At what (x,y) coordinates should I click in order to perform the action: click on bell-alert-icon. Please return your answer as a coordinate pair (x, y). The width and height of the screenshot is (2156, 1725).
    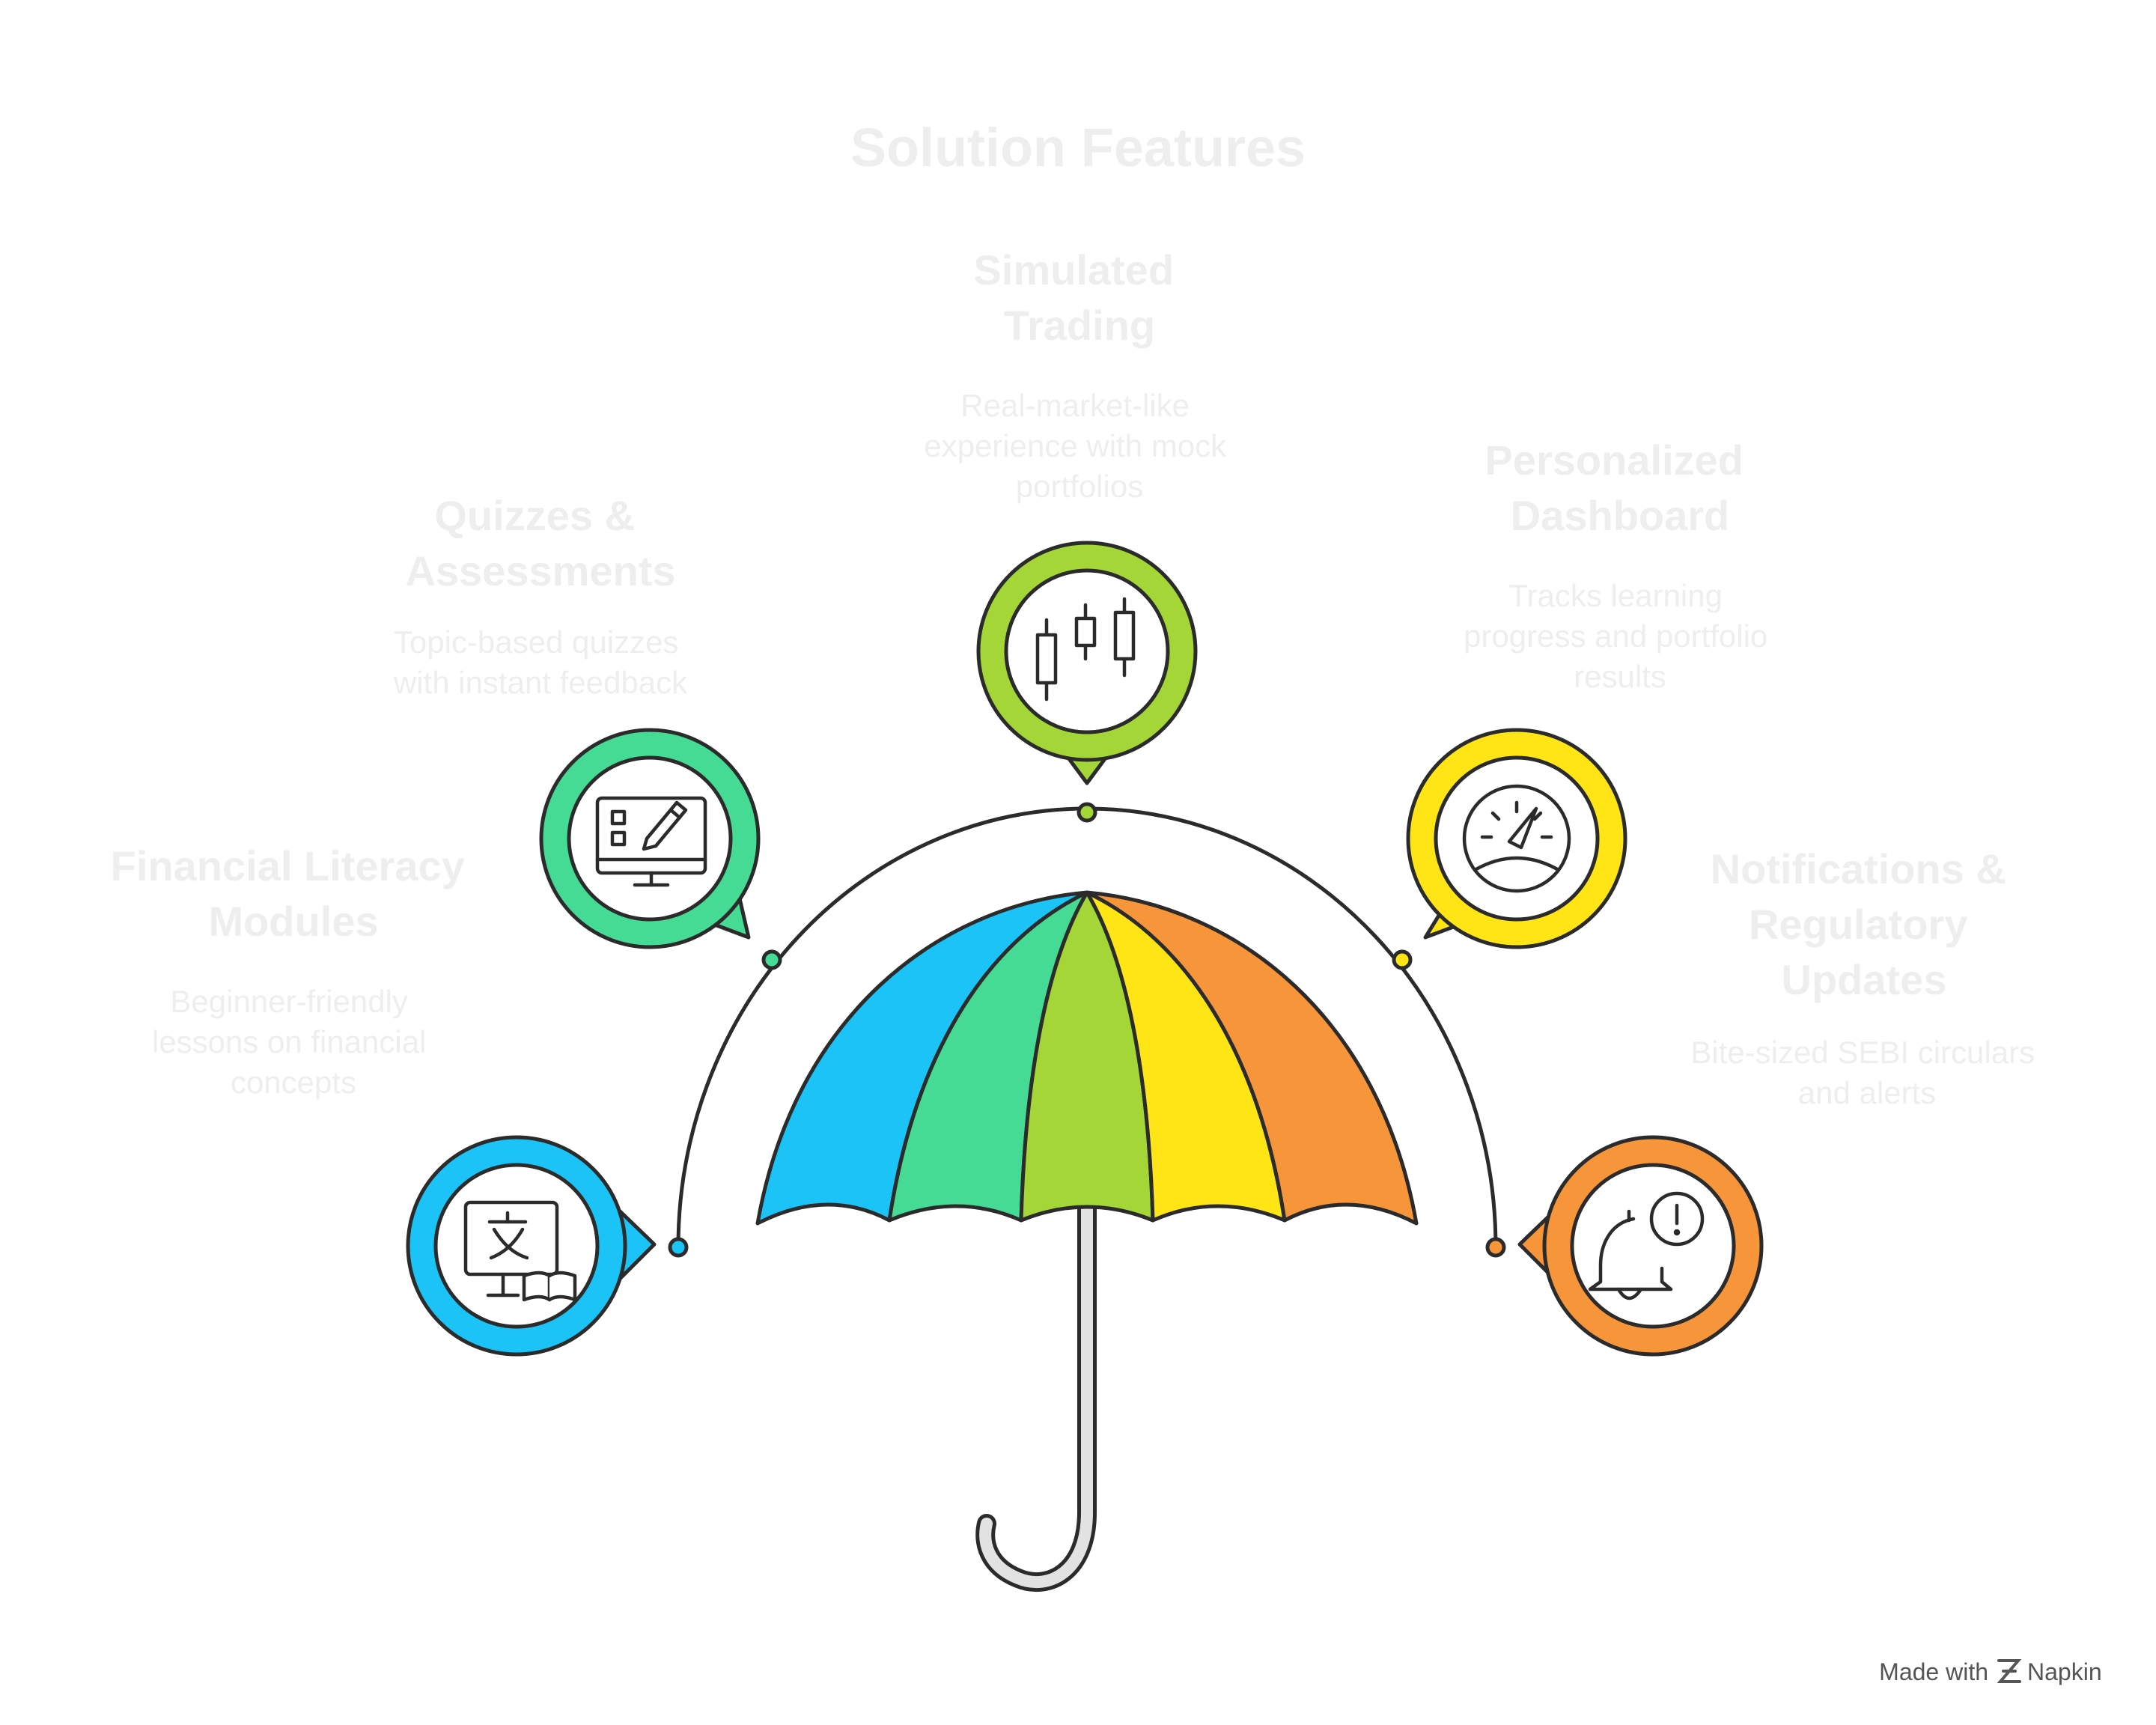
    Looking at the image, I should click on (1646, 1245).